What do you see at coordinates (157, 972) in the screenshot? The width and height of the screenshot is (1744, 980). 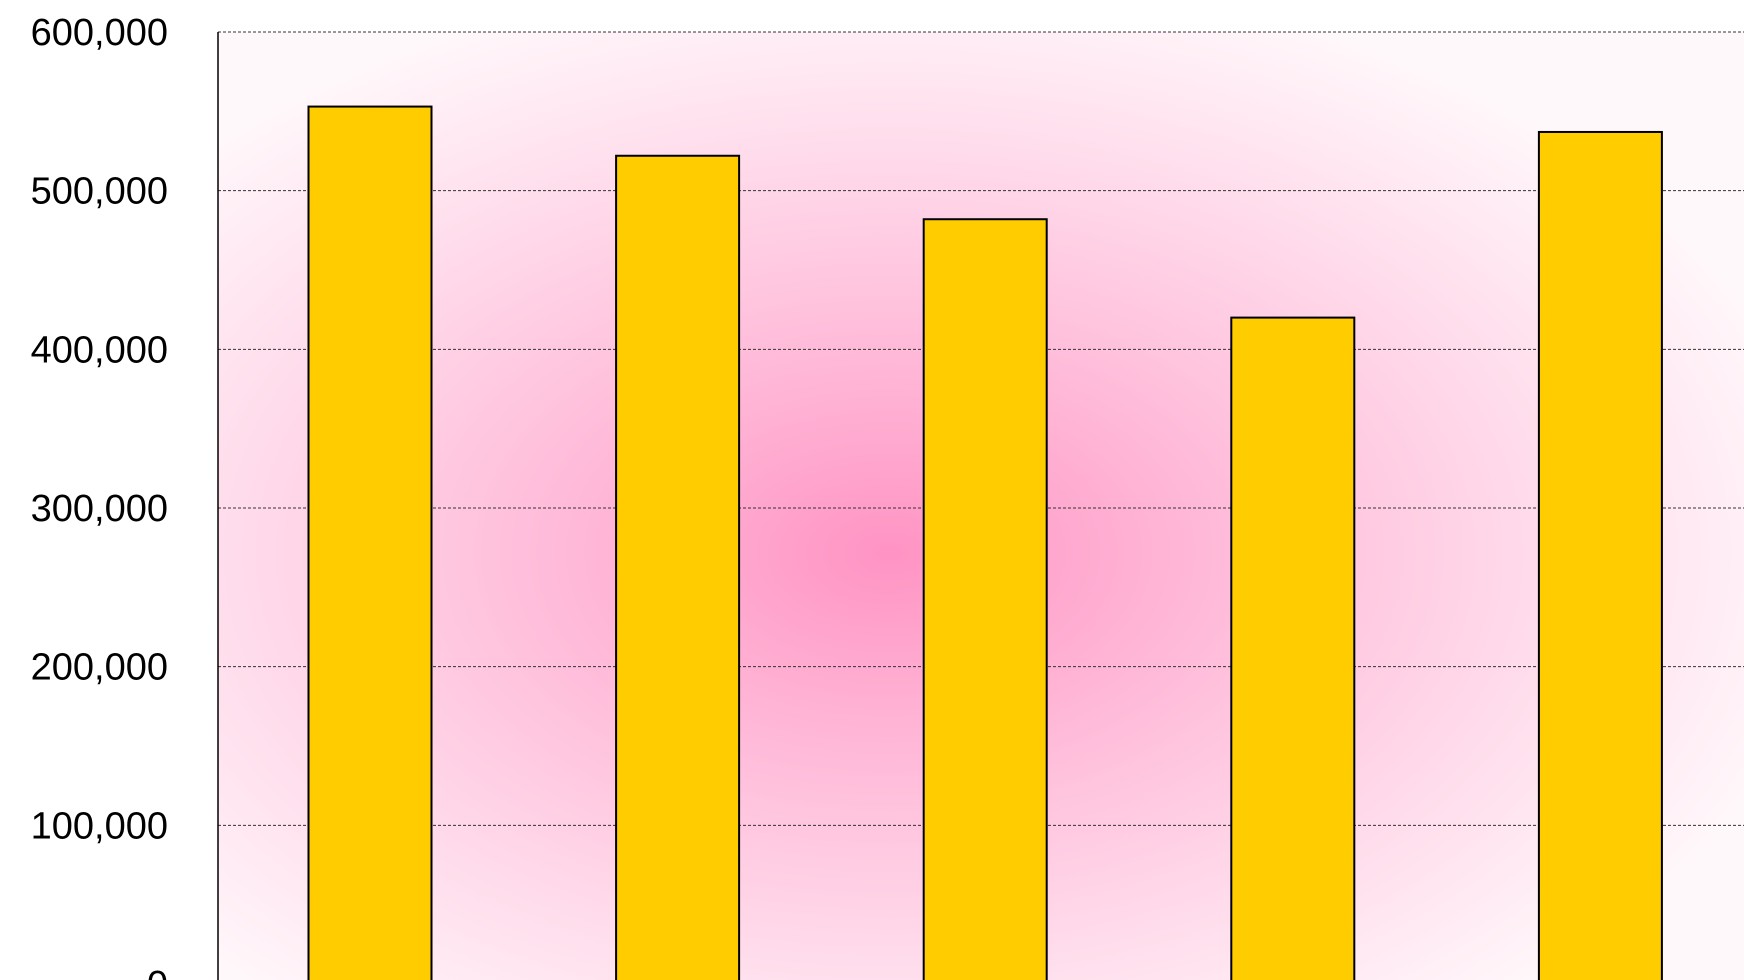 I see `y-tick-label: 0` at bounding box center [157, 972].